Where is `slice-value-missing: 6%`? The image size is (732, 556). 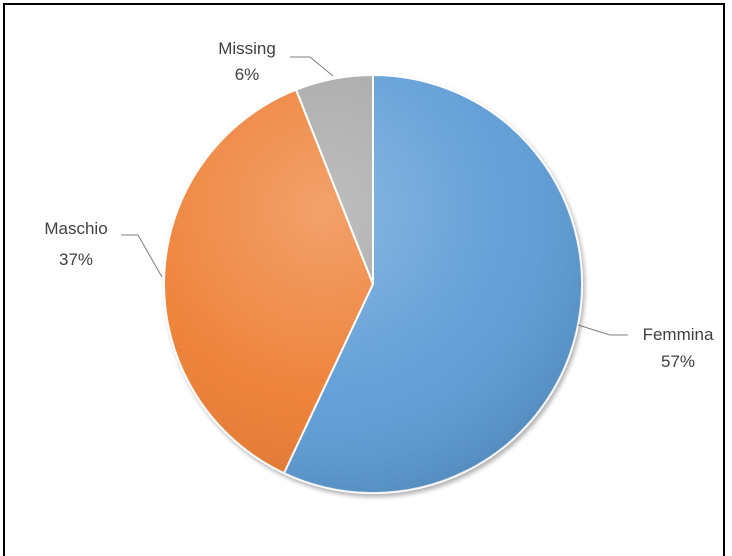 slice-value-missing: 6% is located at coordinates (247, 74).